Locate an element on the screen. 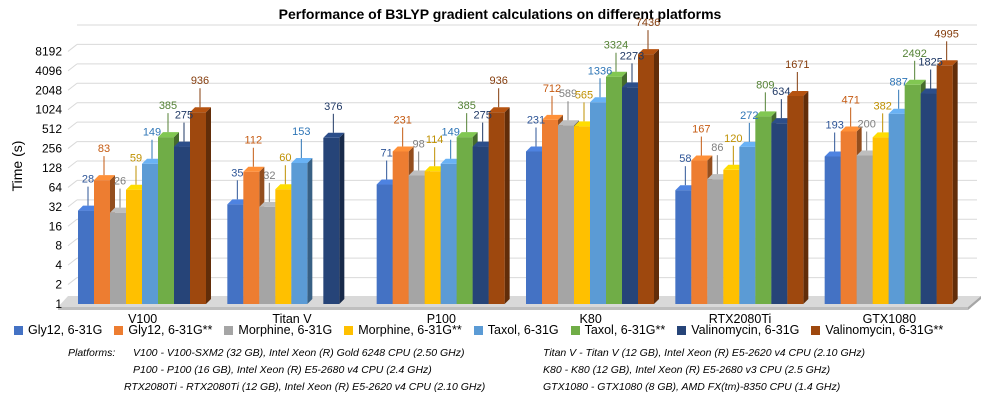  data-label: 58 is located at coordinates (685, 159).